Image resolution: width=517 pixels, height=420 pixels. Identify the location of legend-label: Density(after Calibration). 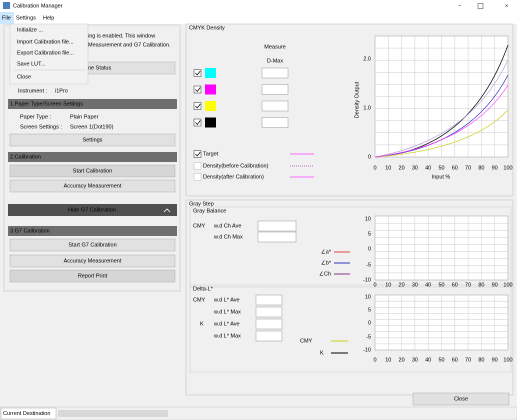
(233, 177).